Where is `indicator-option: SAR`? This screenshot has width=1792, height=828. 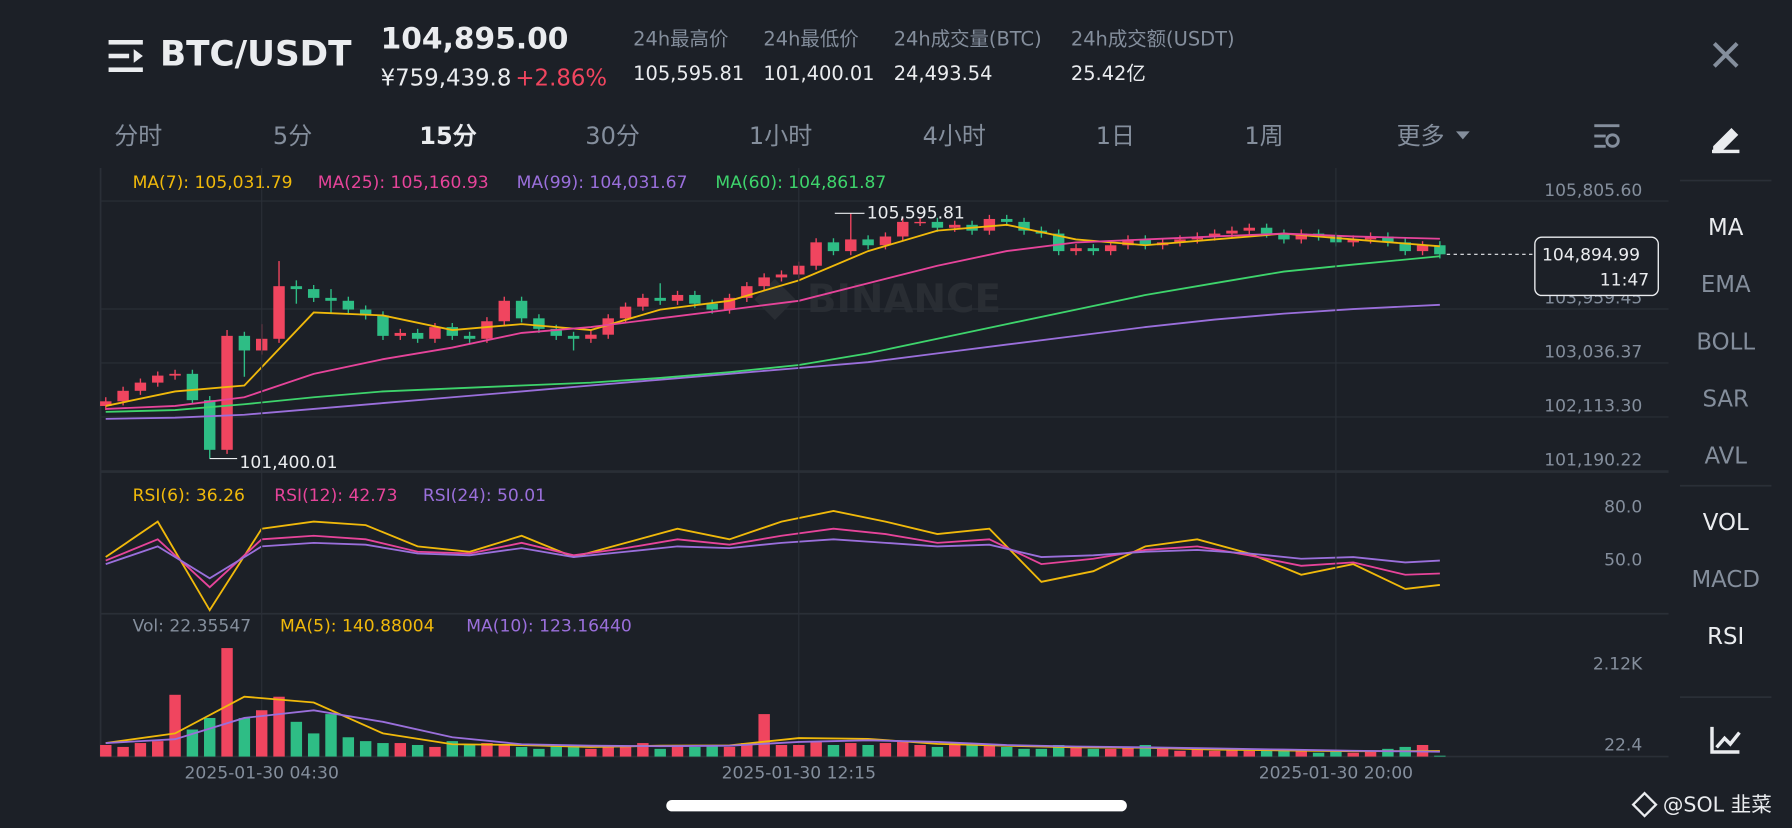 indicator-option: SAR is located at coordinates (1725, 400).